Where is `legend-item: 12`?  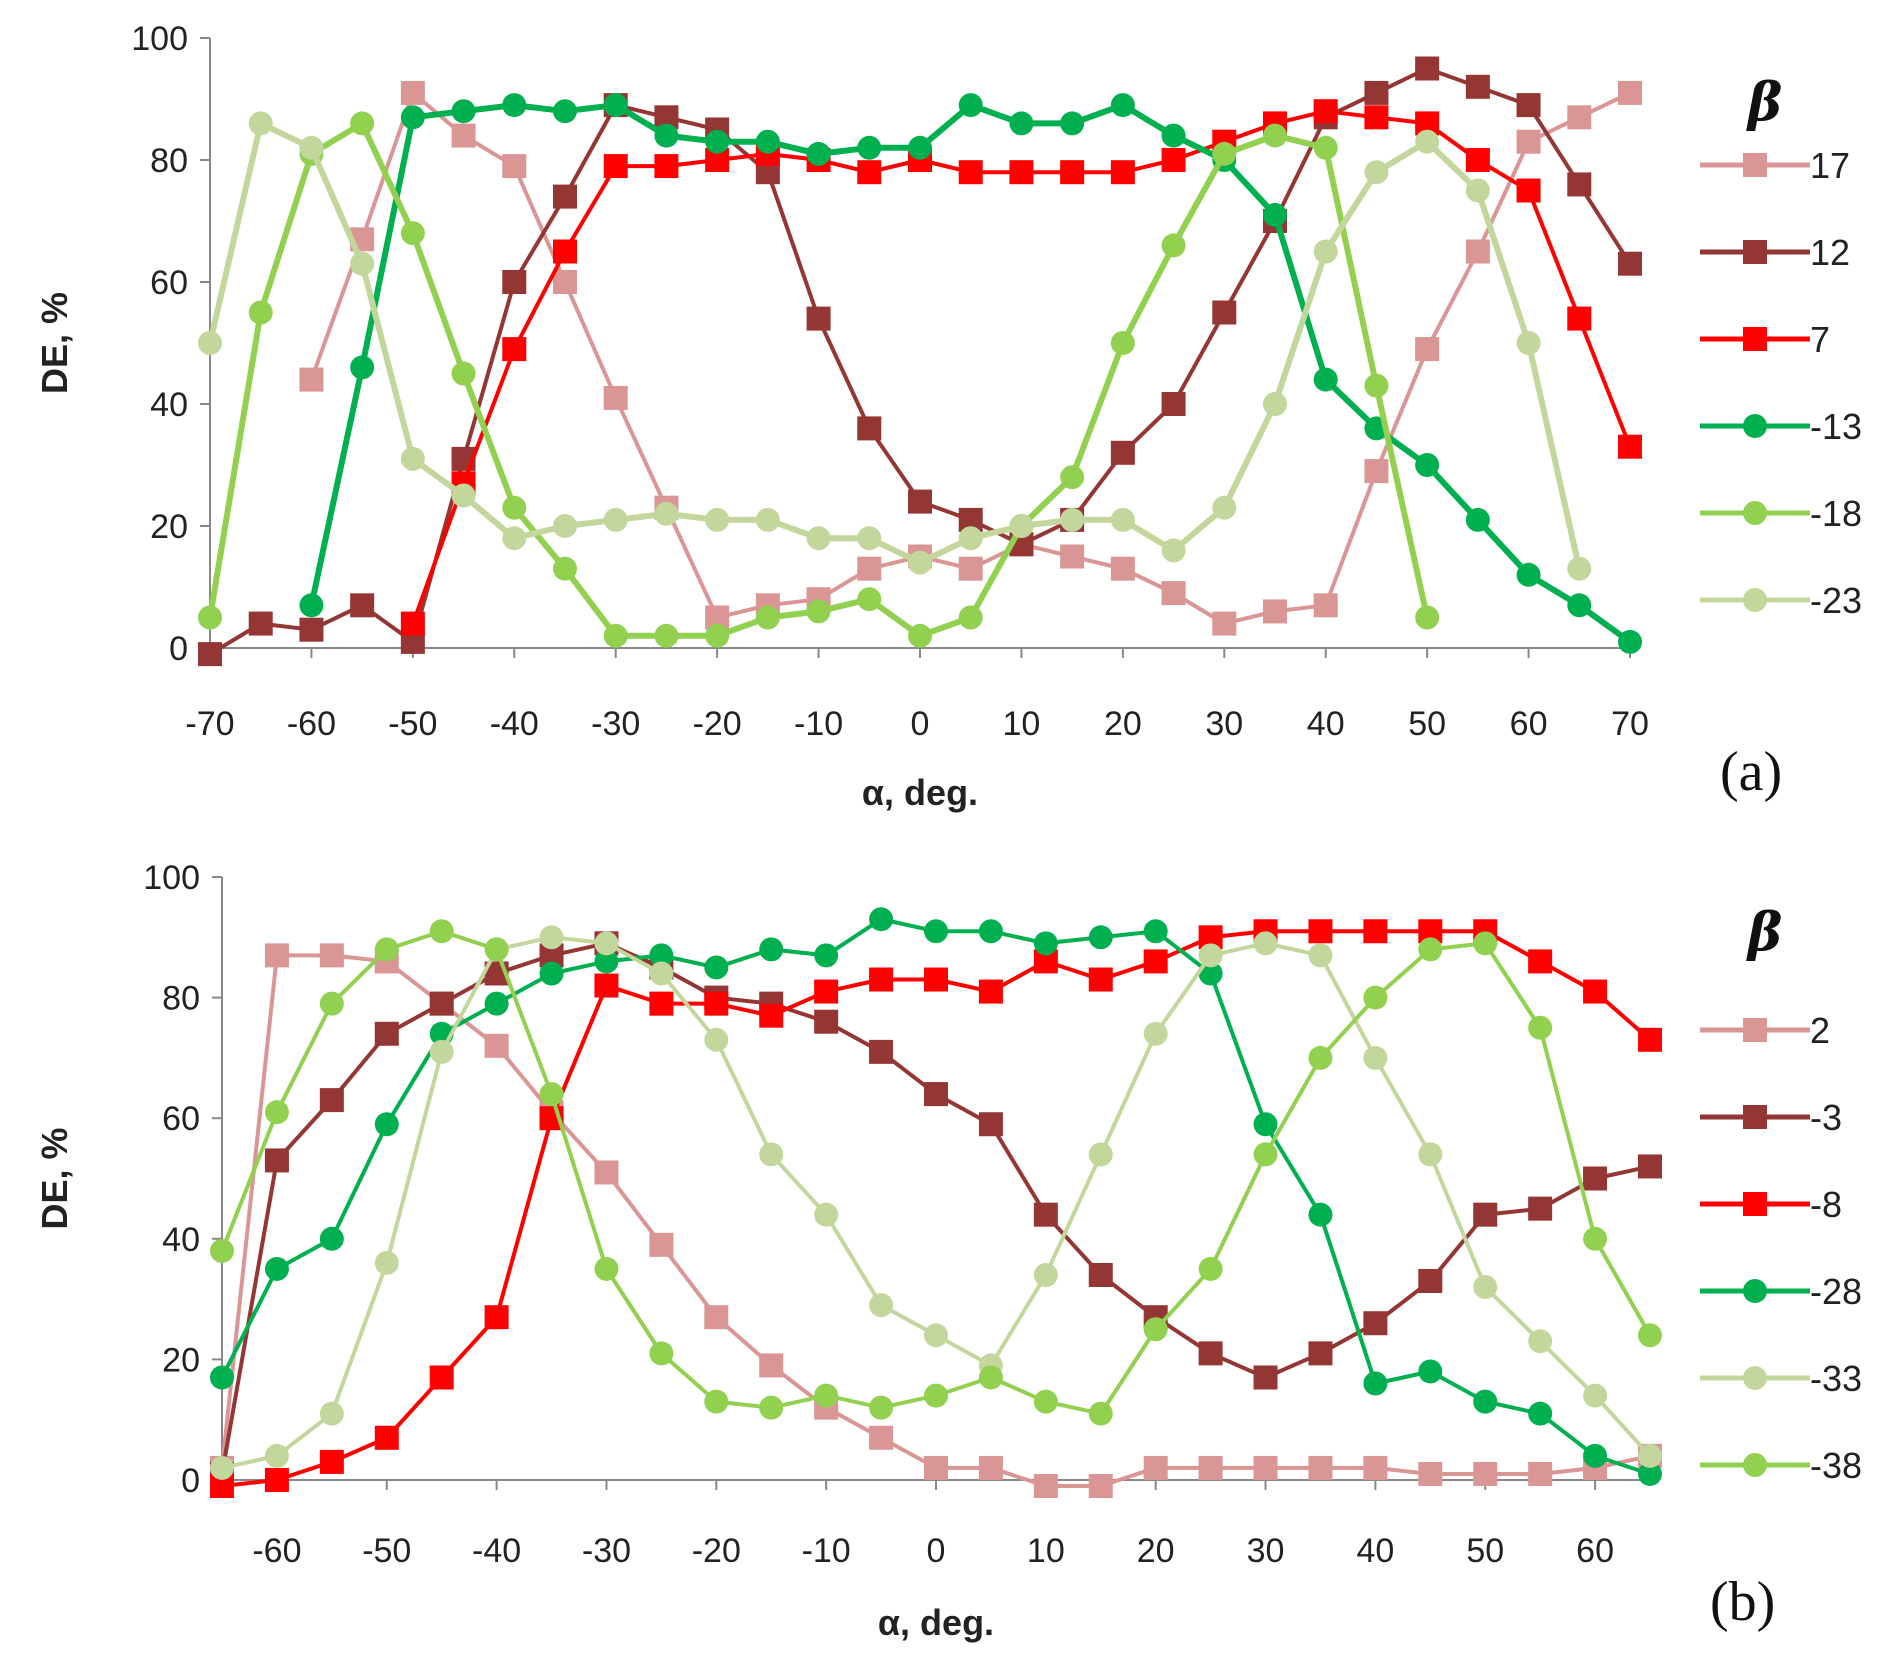
legend-item: 12 is located at coordinates (1775, 252).